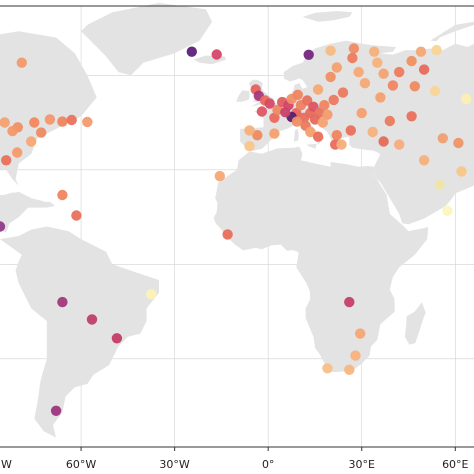 The height and width of the screenshot is (474, 474). I want to click on land-madagascar, so click(415, 323).